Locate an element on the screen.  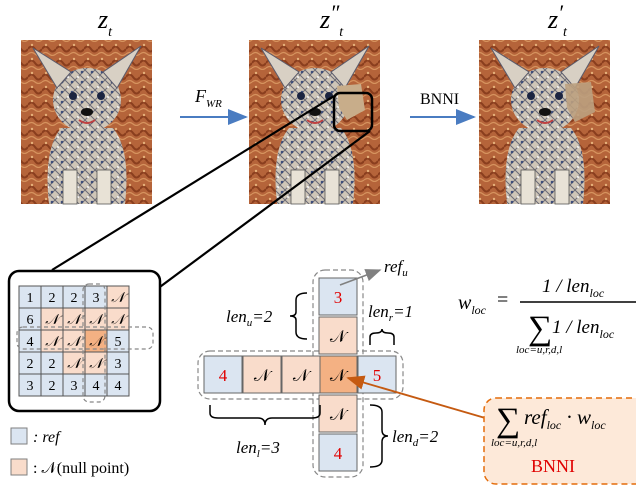
svg-text: 1 is located at coordinates (30, 298).